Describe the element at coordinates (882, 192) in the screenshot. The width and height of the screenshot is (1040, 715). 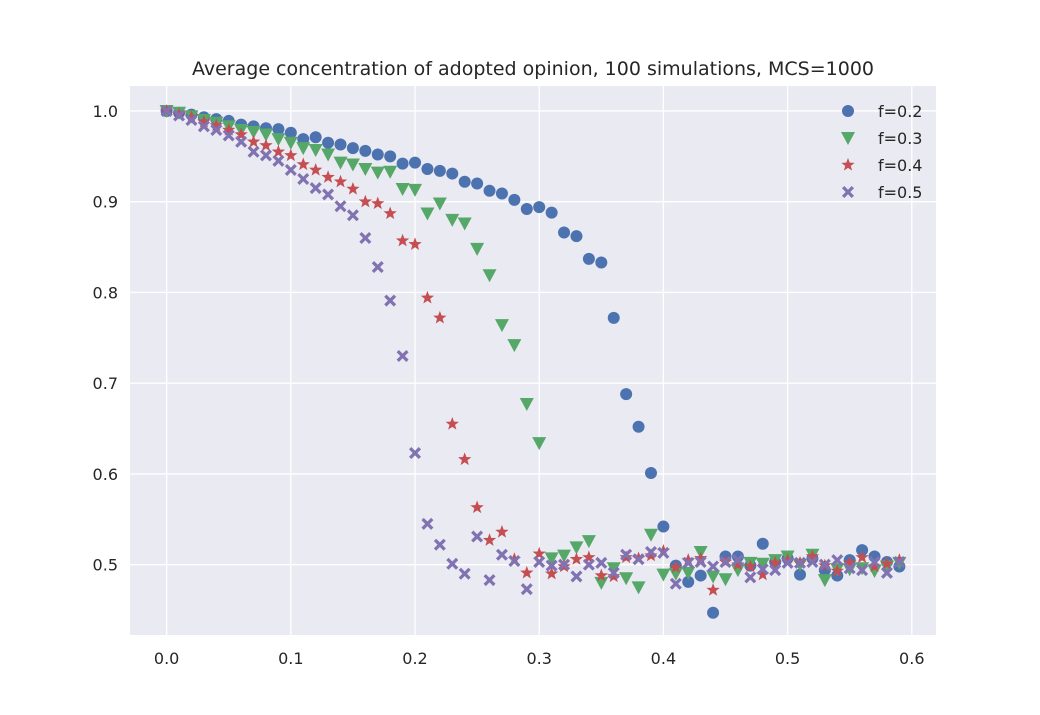
I see `legend-item: f=0.5` at that location.